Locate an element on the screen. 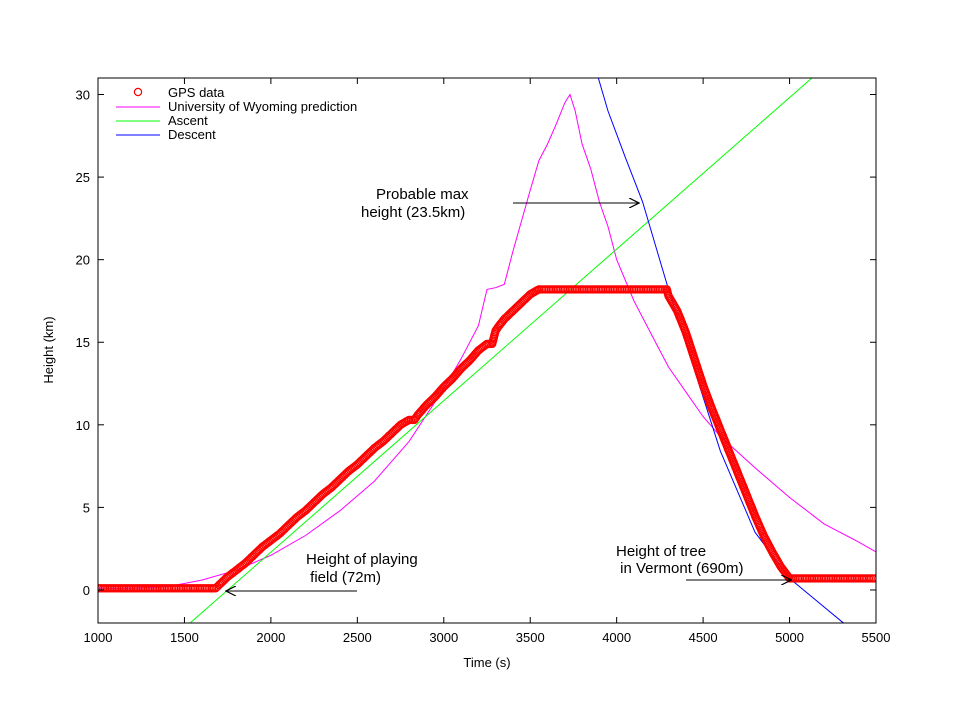  annotation-field-line2: field (72m) is located at coordinates (343, 577).